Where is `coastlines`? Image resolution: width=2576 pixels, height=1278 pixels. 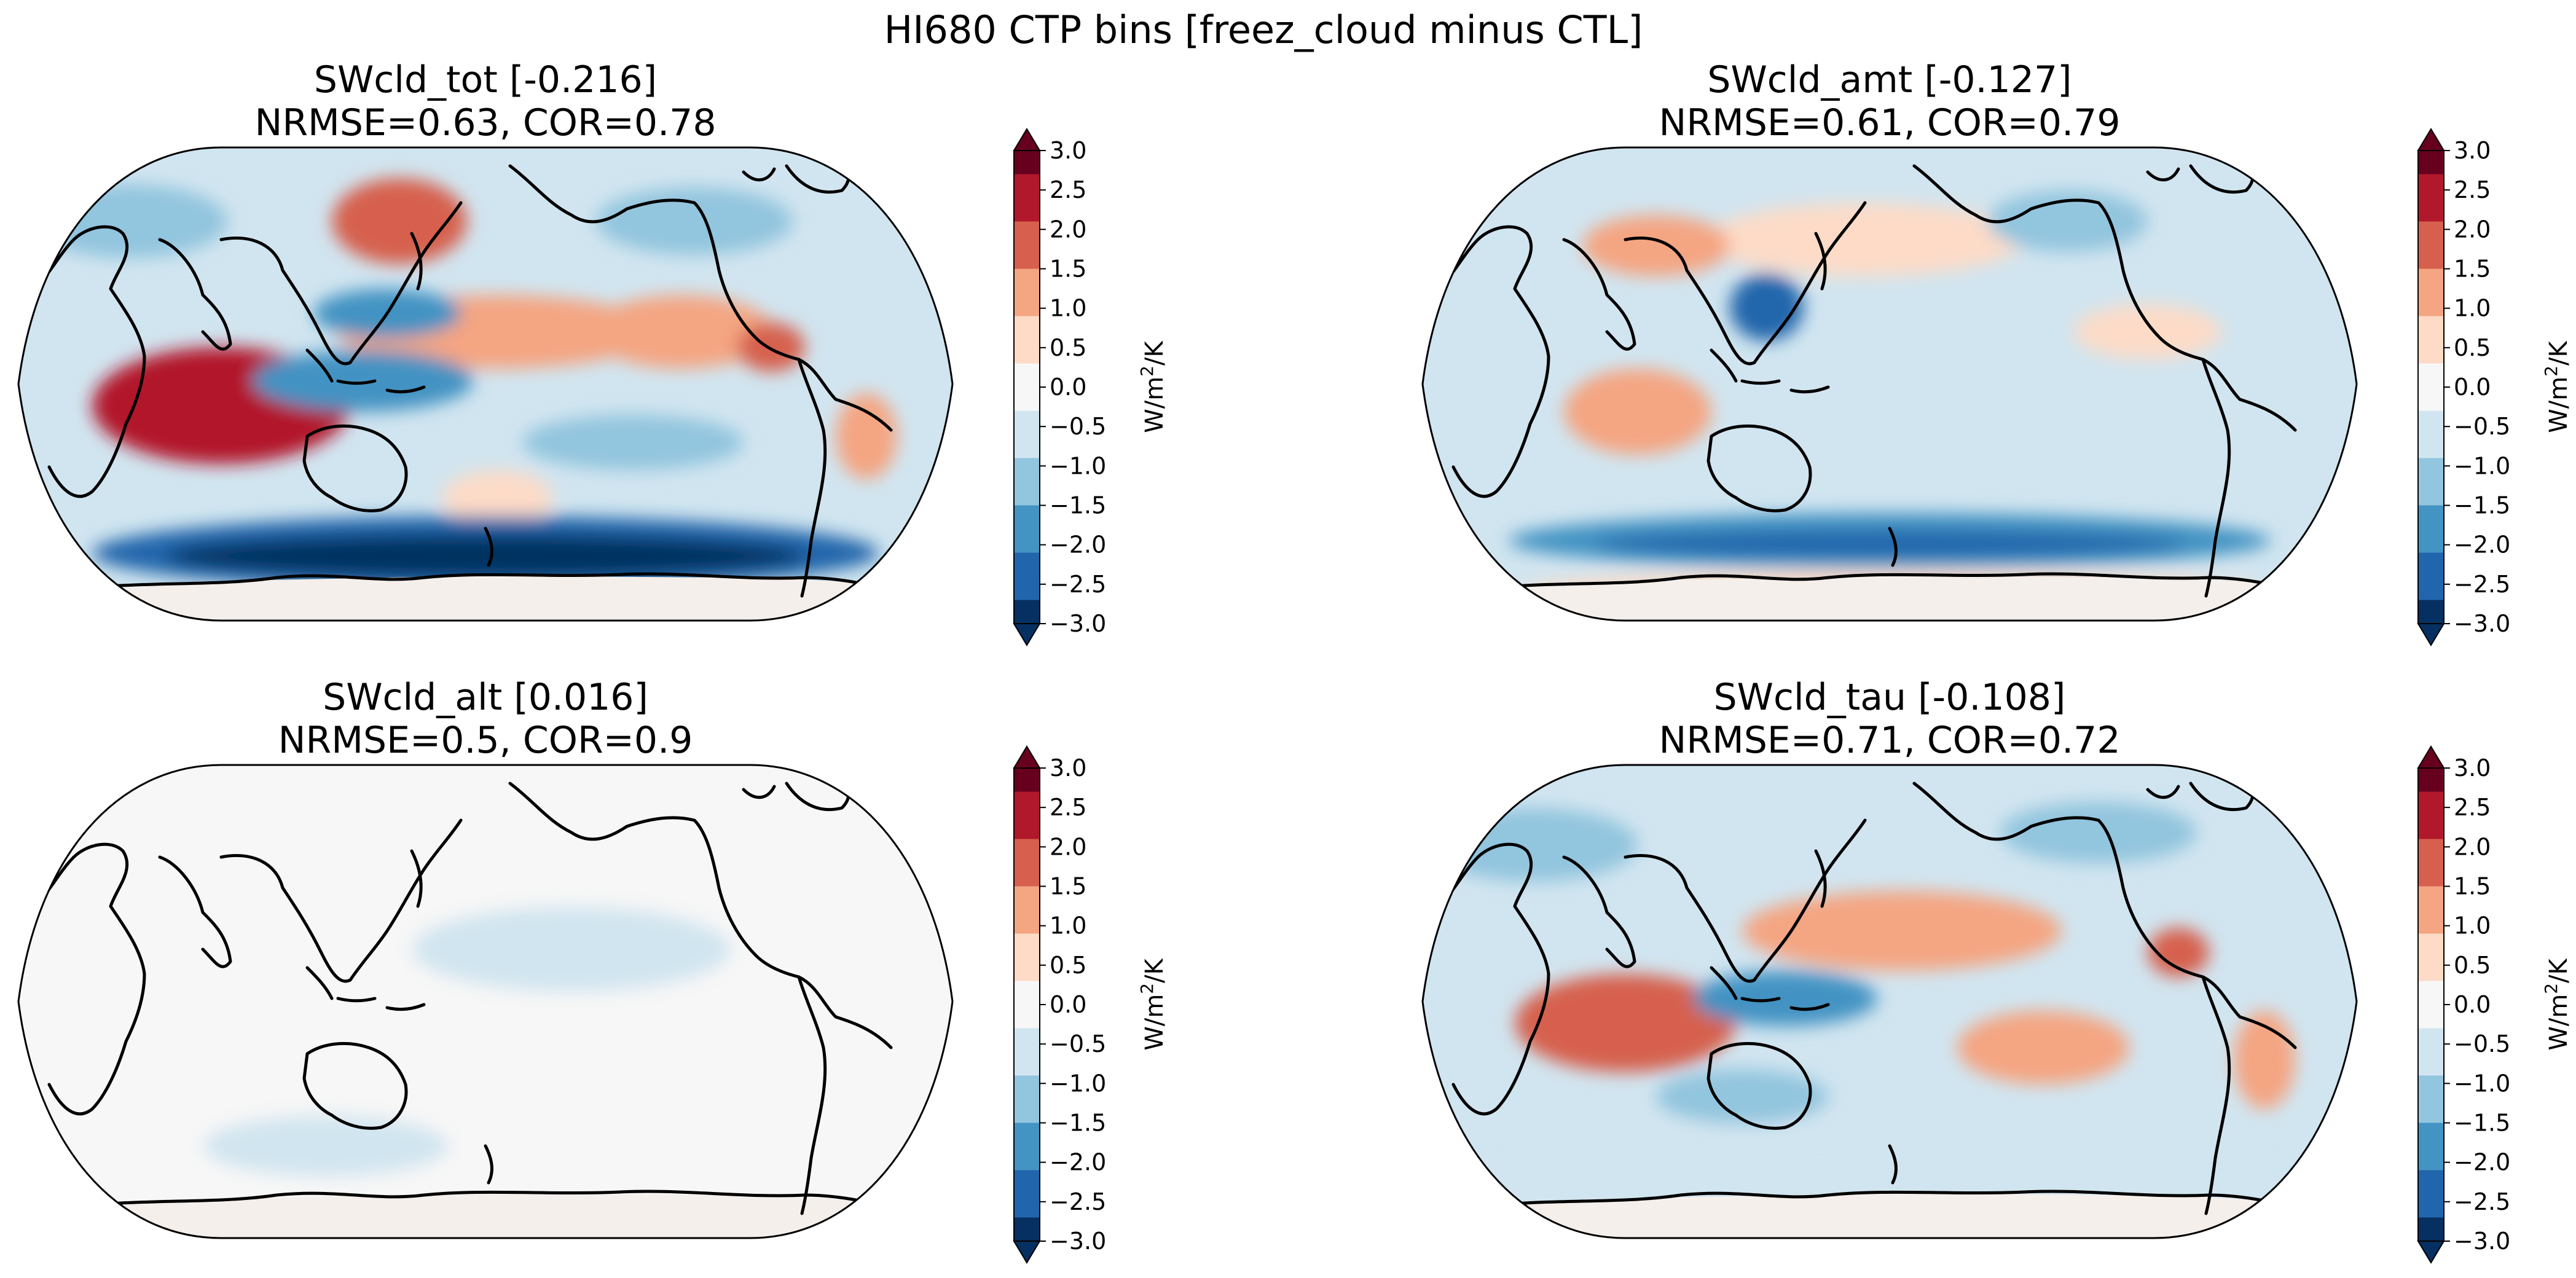 coastlines is located at coordinates (1866, 376).